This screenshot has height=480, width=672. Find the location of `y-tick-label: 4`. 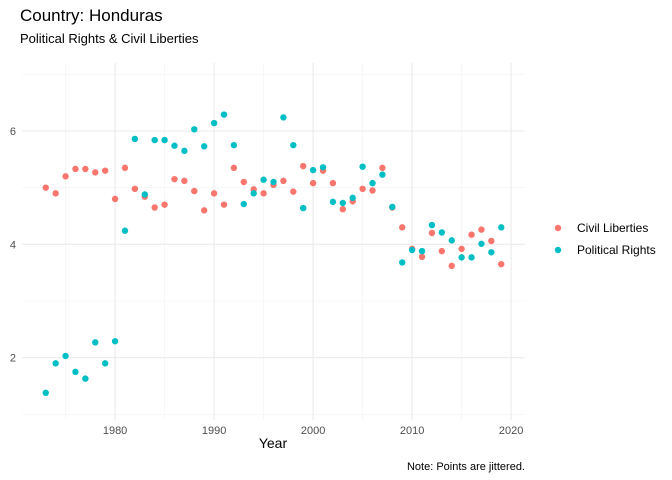

y-tick-label: 4 is located at coordinates (13, 245).